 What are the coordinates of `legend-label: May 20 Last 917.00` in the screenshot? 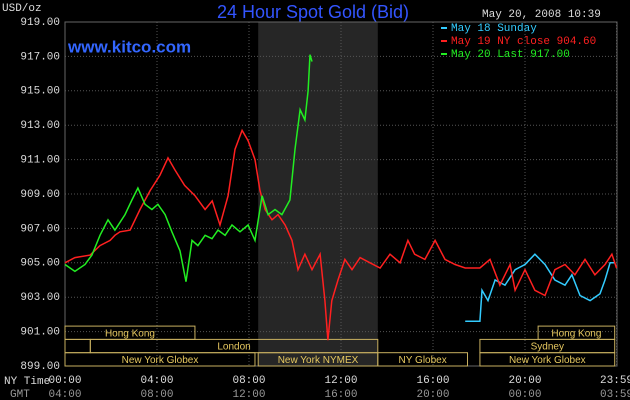 It's located at (510, 55).